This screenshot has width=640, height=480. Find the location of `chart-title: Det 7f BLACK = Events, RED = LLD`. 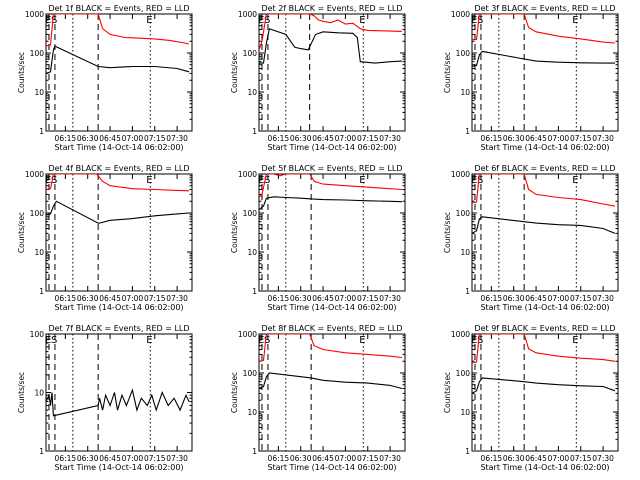

chart-title: Det 7f BLACK = Events, RED = LLD is located at coordinates (118, 328).